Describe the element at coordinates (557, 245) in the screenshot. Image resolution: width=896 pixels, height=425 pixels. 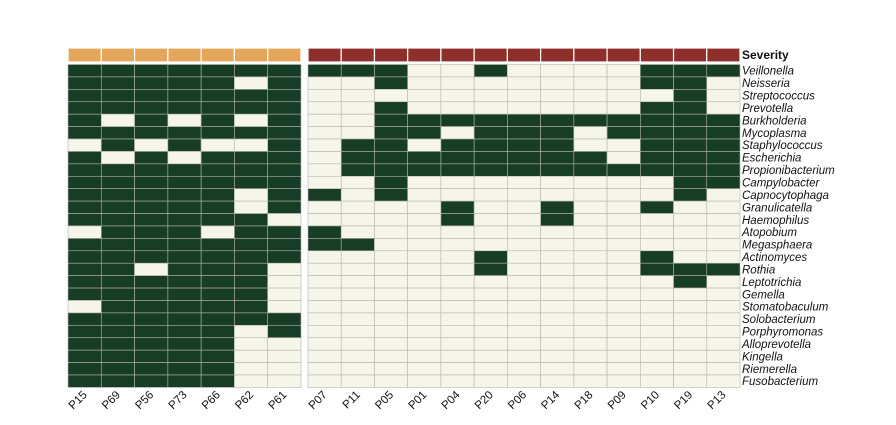
I see `cell-megasphaera-p14` at that location.